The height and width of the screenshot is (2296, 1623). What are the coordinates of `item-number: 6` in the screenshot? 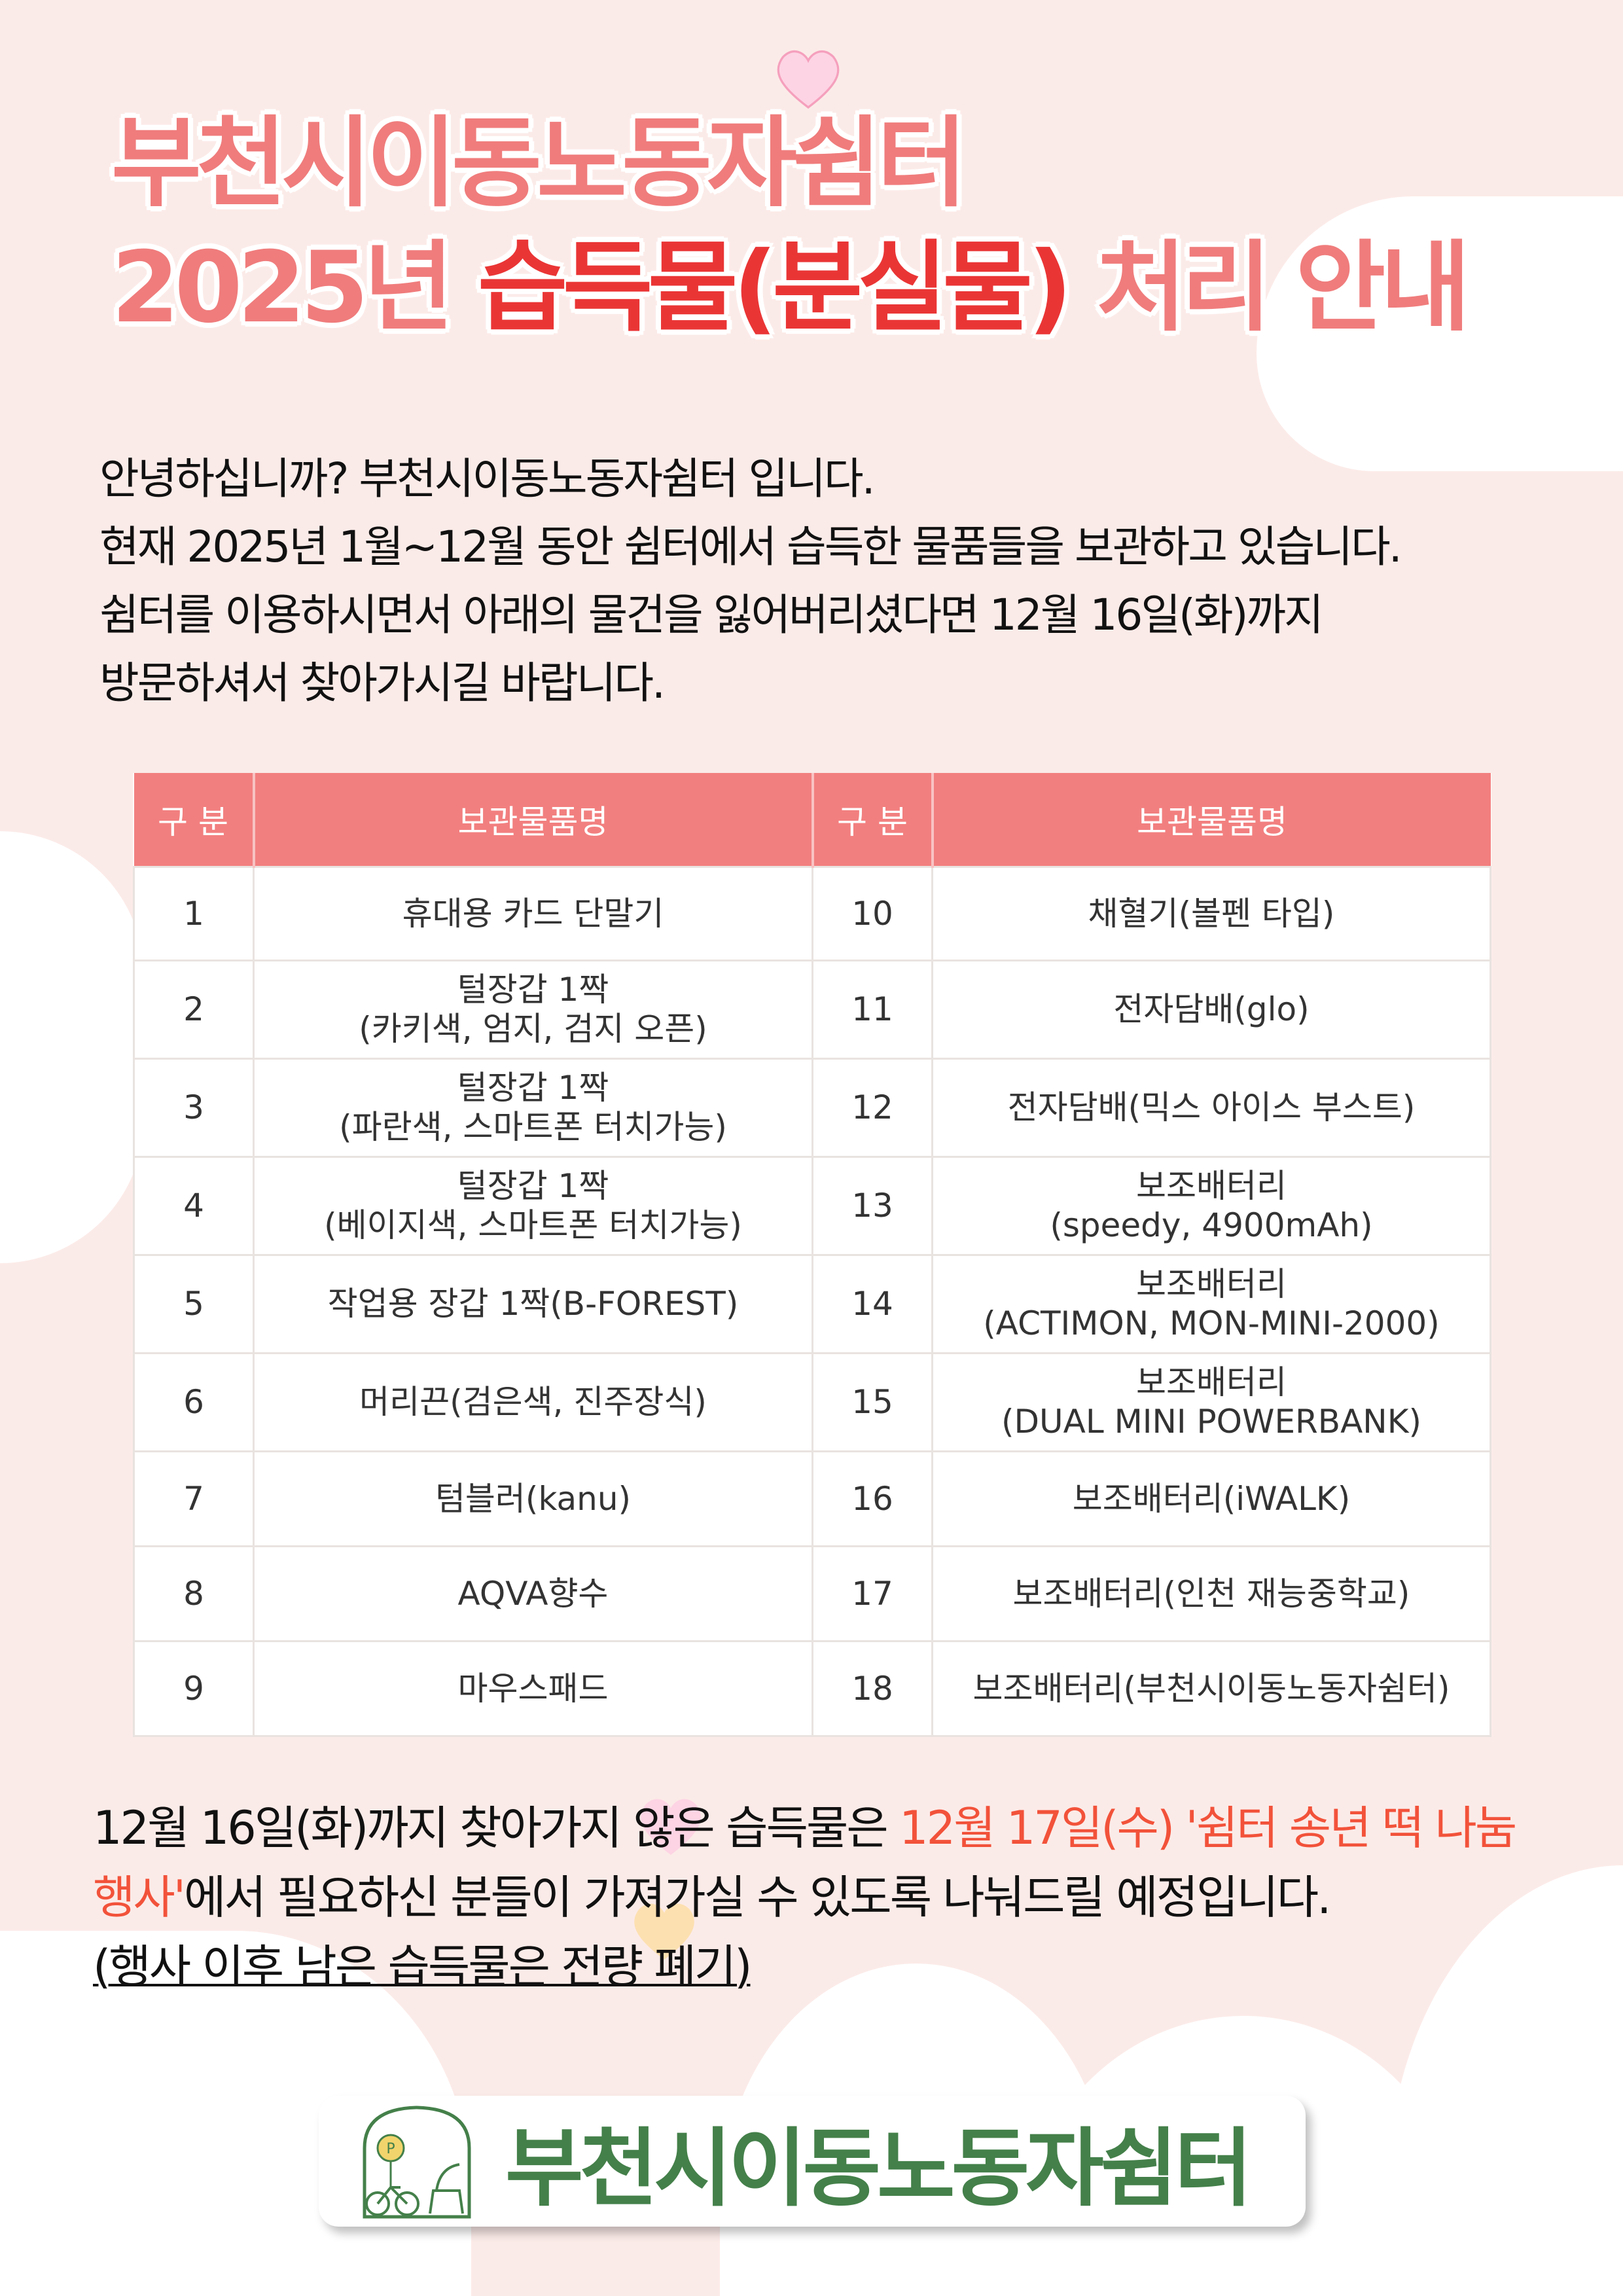 It's located at (194, 1402).